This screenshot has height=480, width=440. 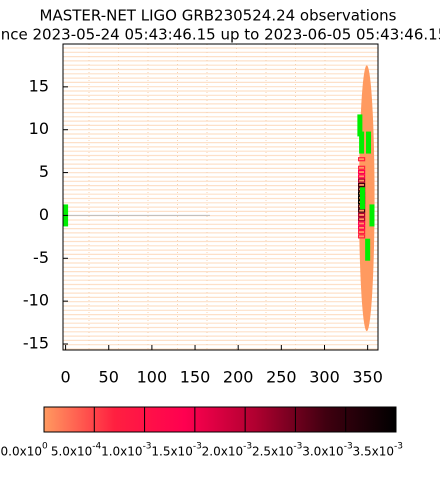 What do you see at coordinates (21, 452) in the screenshot?
I see `colorbar-tick-label: 0.0x10` at bounding box center [21, 452].